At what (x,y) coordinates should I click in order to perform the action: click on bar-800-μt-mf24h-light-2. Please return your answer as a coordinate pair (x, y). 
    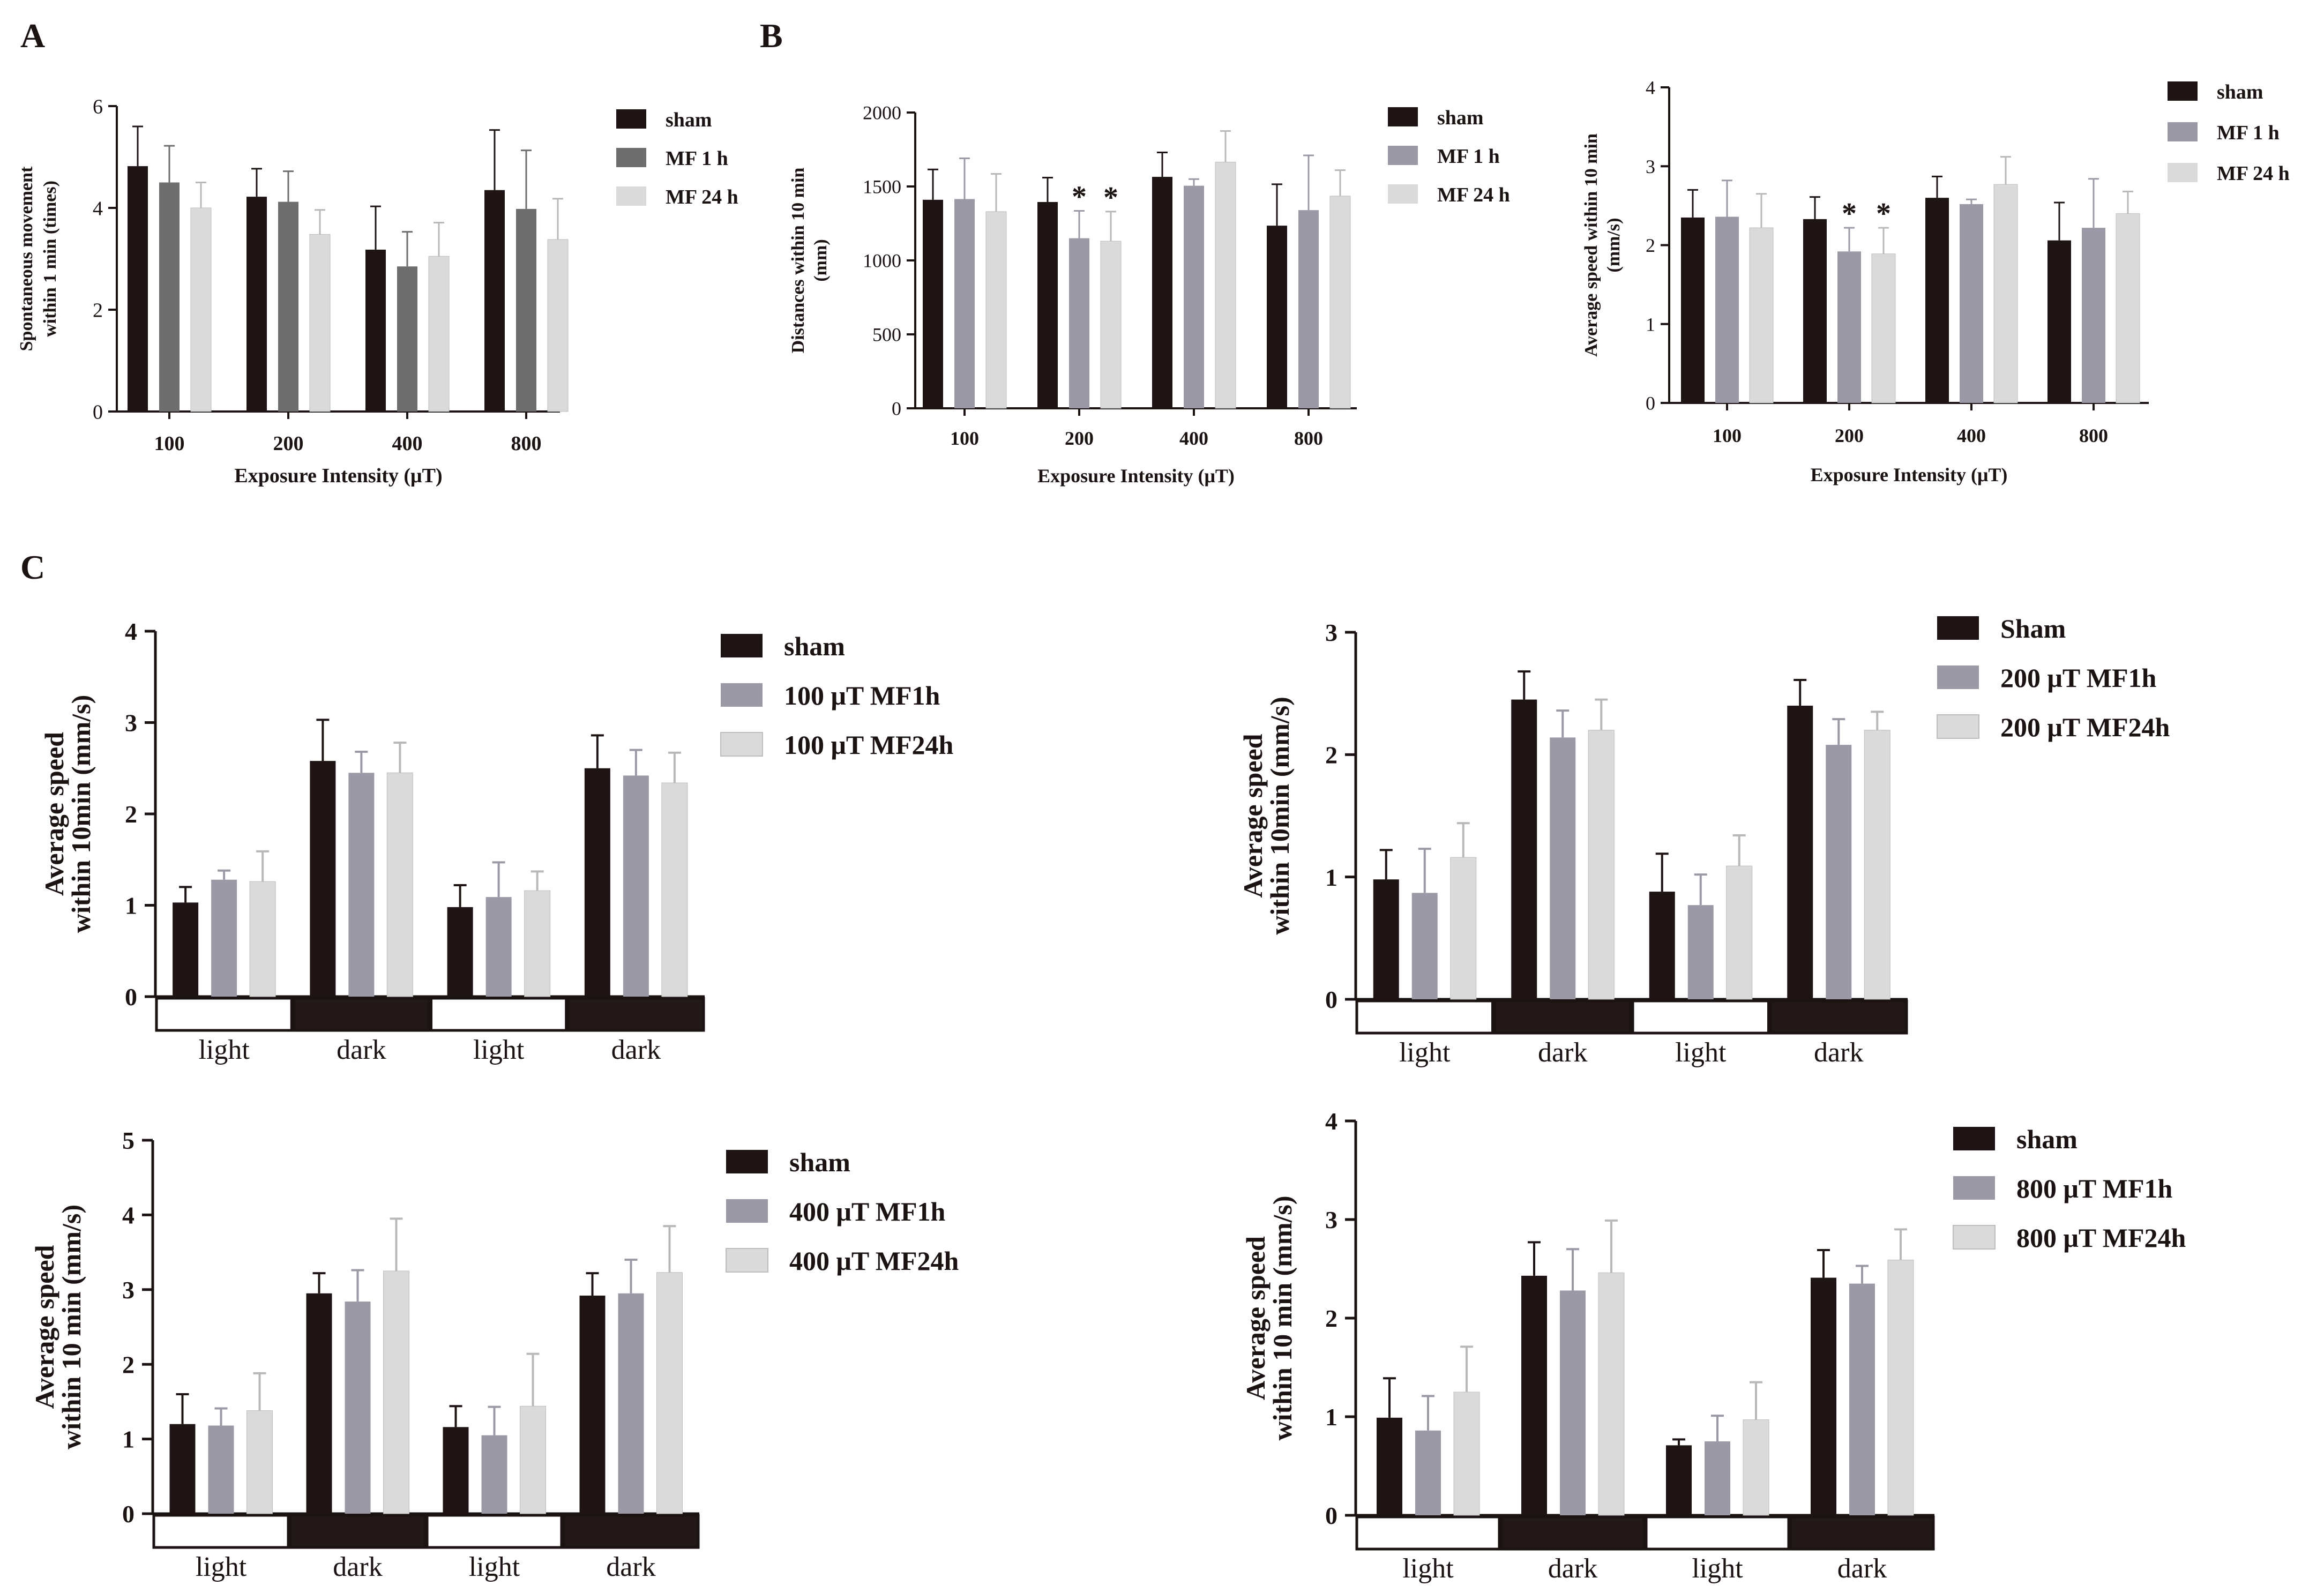
    Looking at the image, I should click on (1756, 1467).